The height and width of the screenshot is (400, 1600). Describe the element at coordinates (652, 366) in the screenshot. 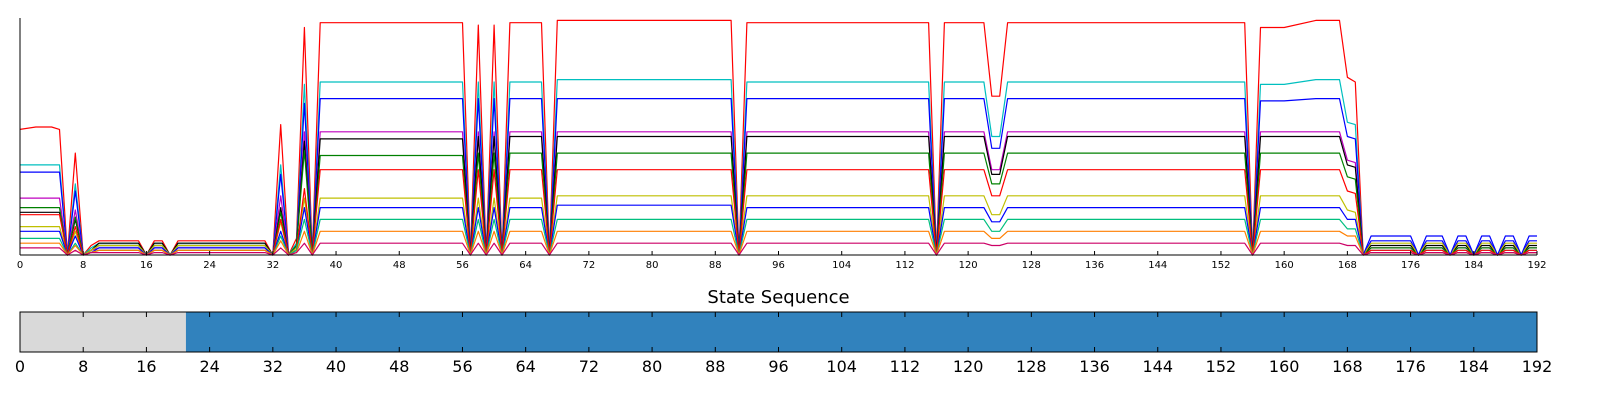

I see `state-tick-label: 80` at that location.